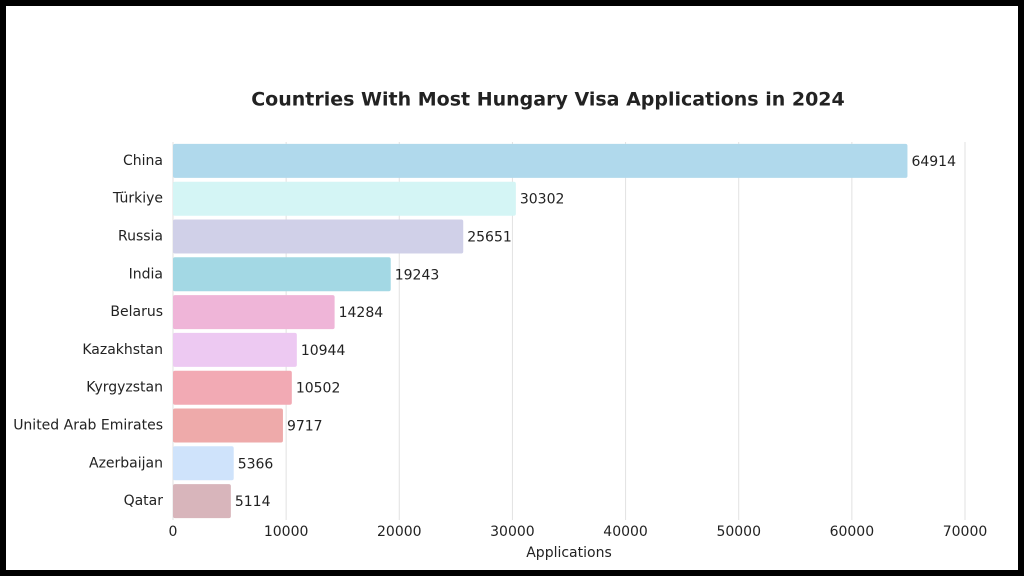 The image size is (1024, 576). Describe the element at coordinates (124, 388) in the screenshot. I see `y-tick-label: Kyrgyzstan` at that location.